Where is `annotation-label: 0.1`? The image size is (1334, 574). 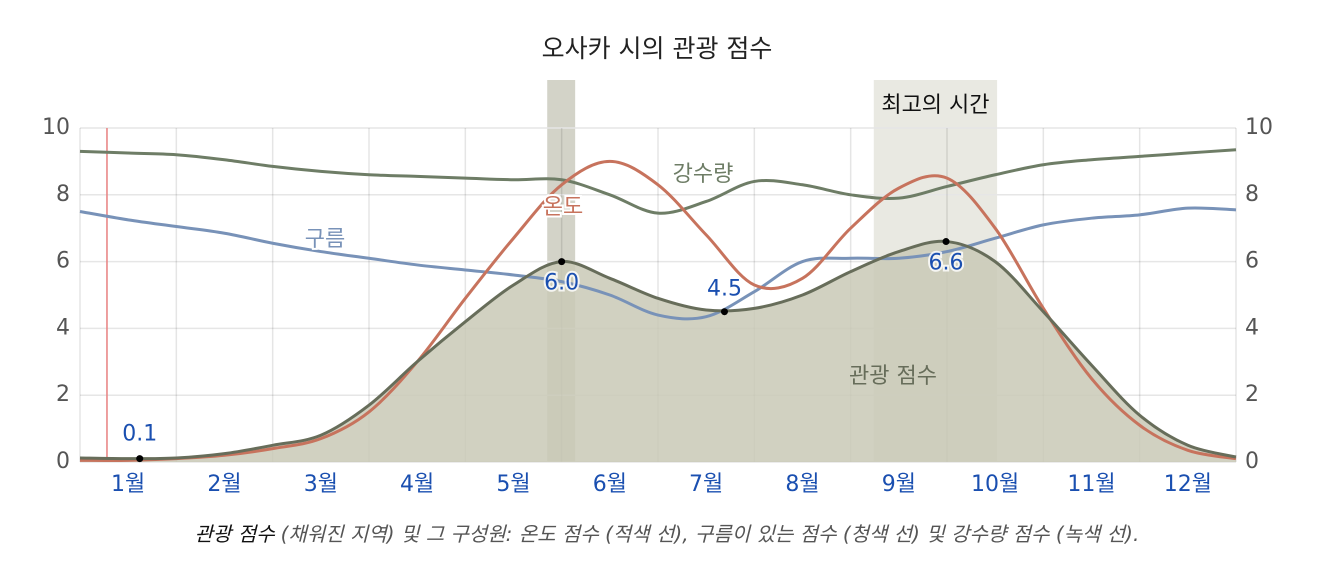
annotation-label: 0.1 is located at coordinates (139, 434).